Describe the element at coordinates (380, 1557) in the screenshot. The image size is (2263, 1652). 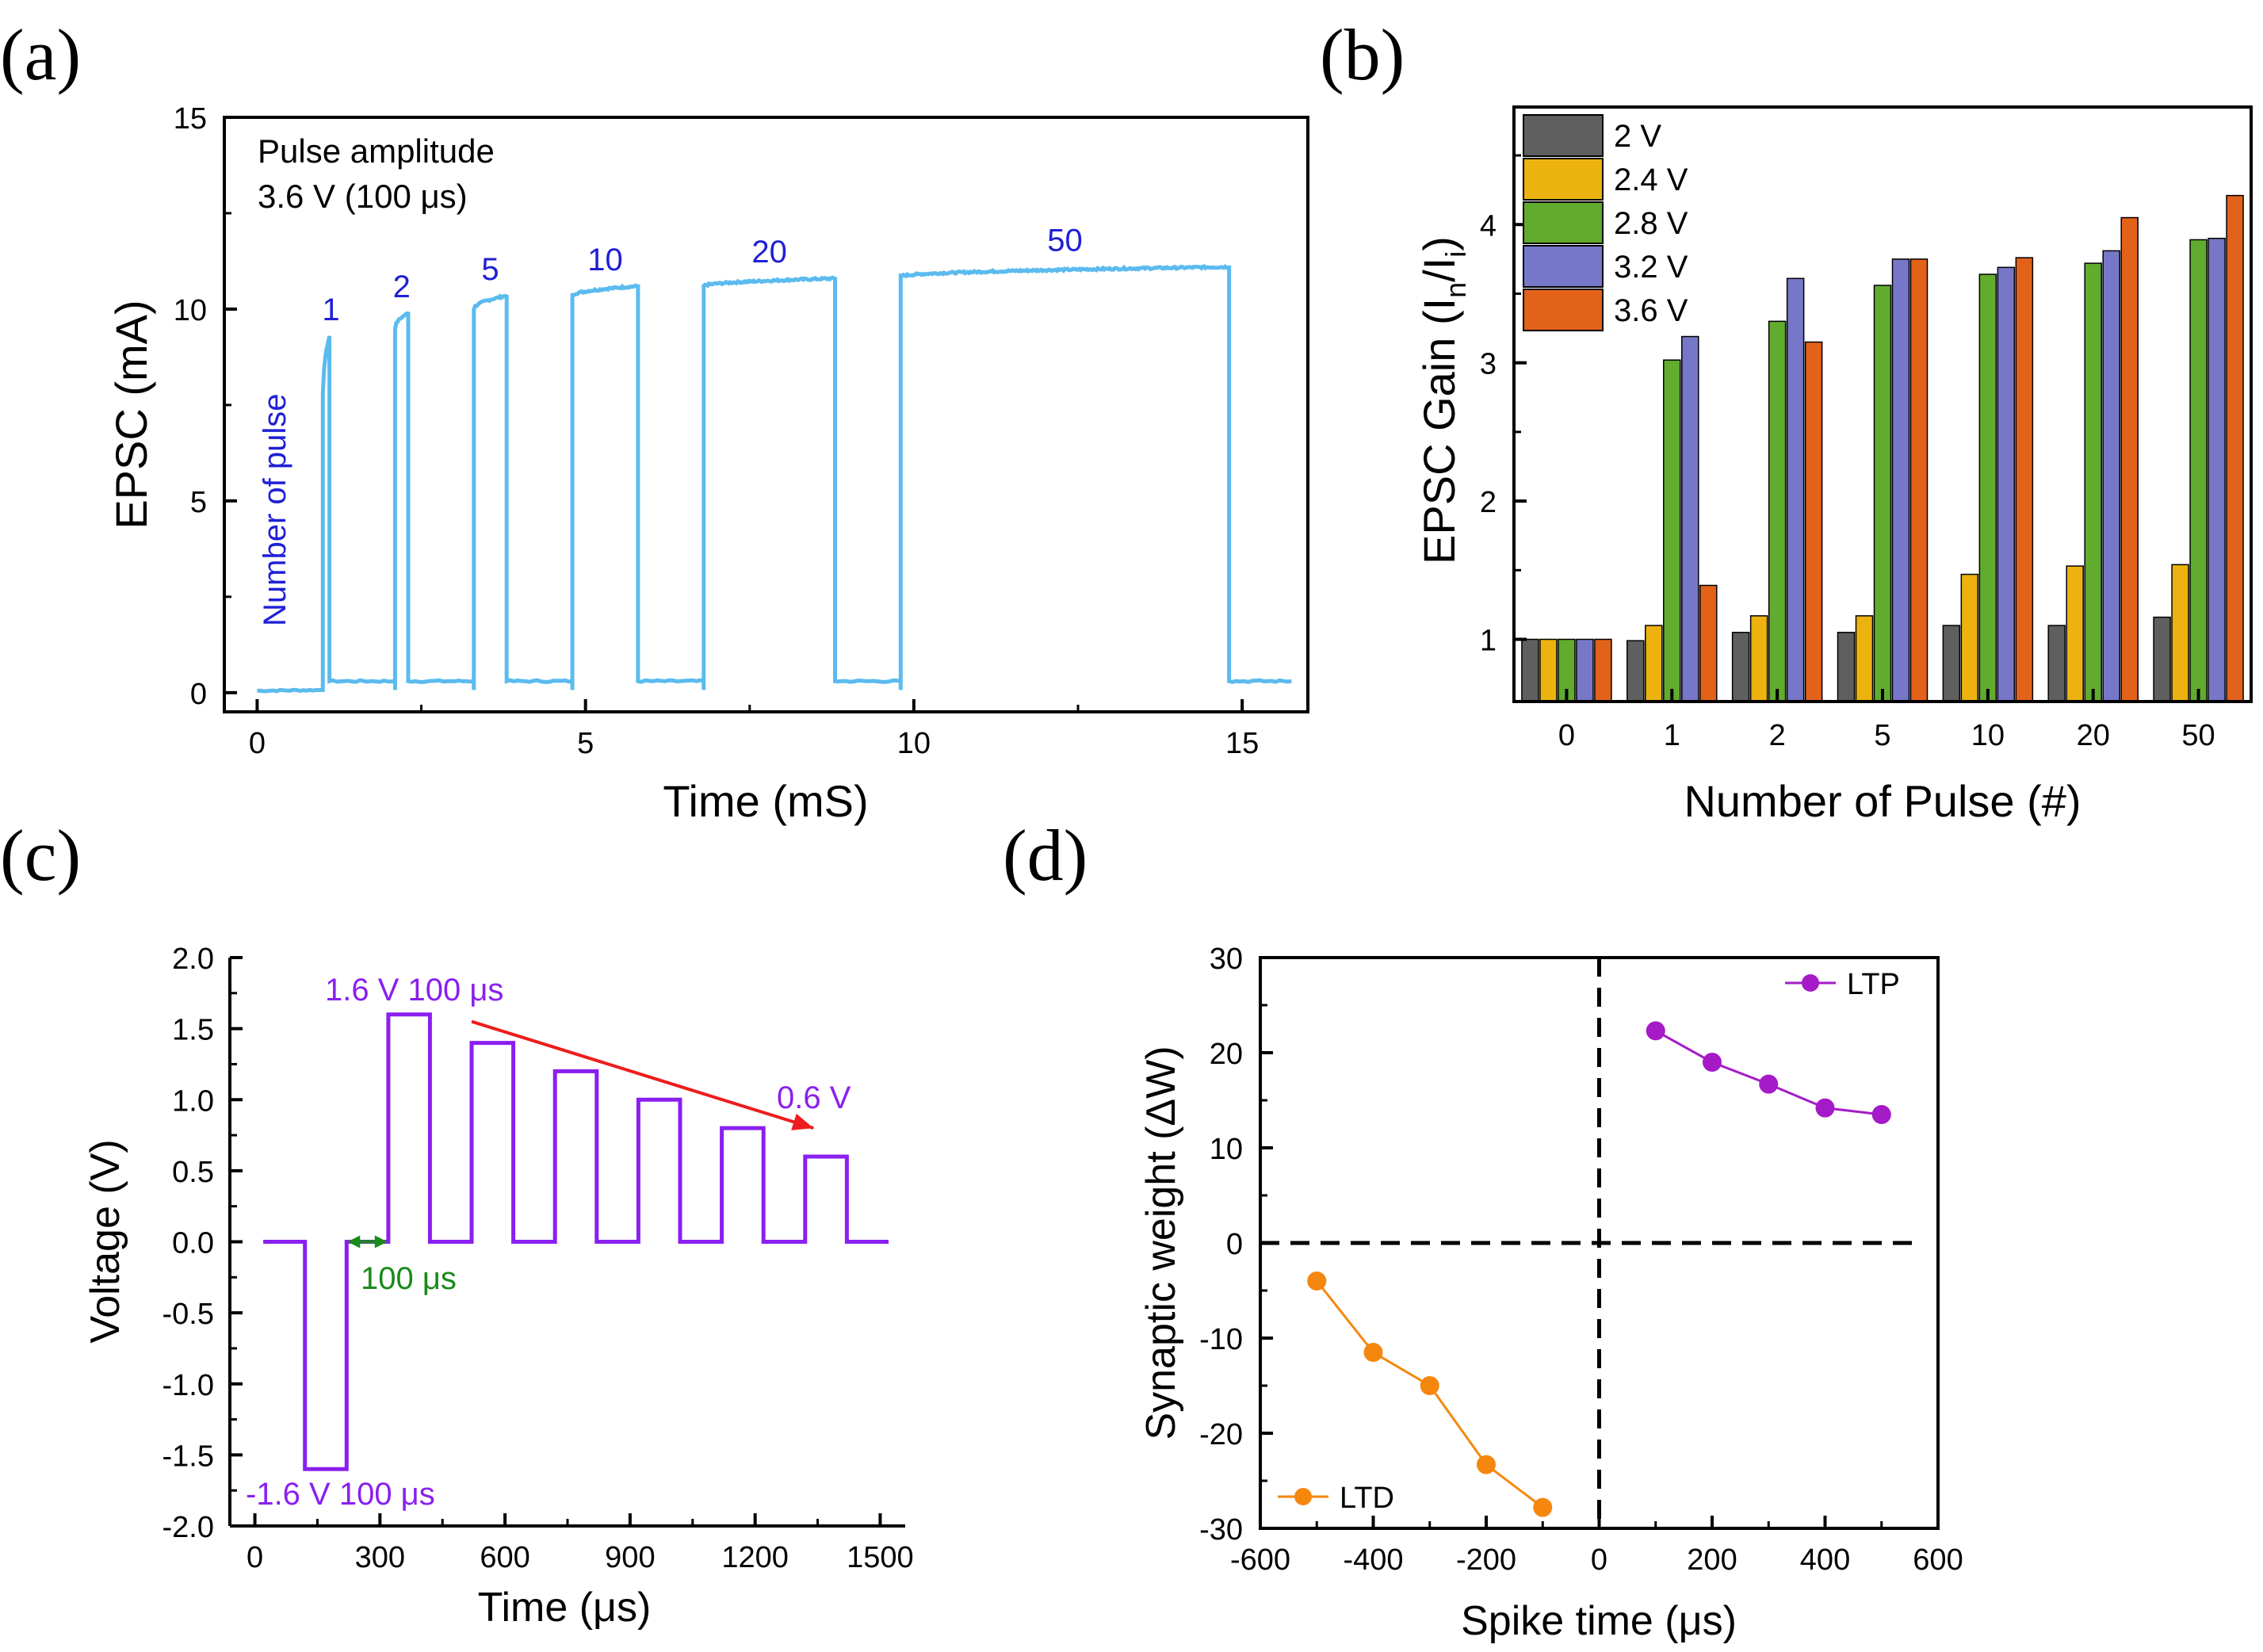
I see `c-xtick-label: 300` at that location.